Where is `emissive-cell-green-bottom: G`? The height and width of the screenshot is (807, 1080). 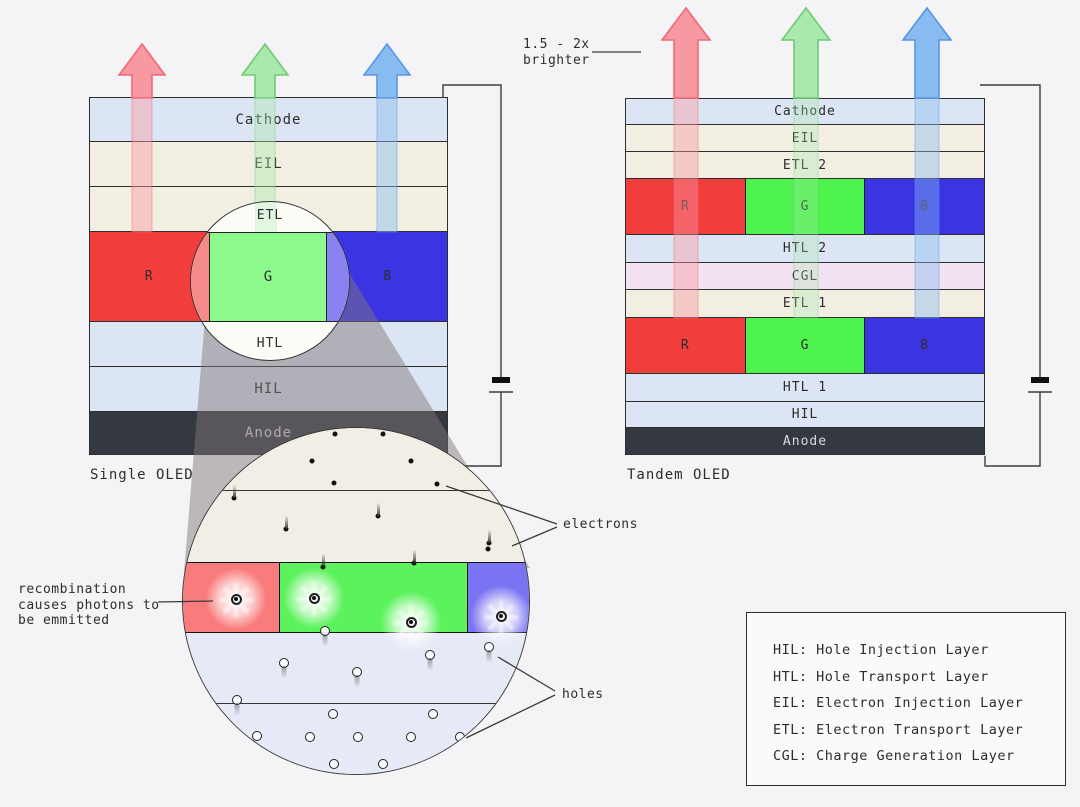 emissive-cell-green-bottom: G is located at coordinates (804, 345).